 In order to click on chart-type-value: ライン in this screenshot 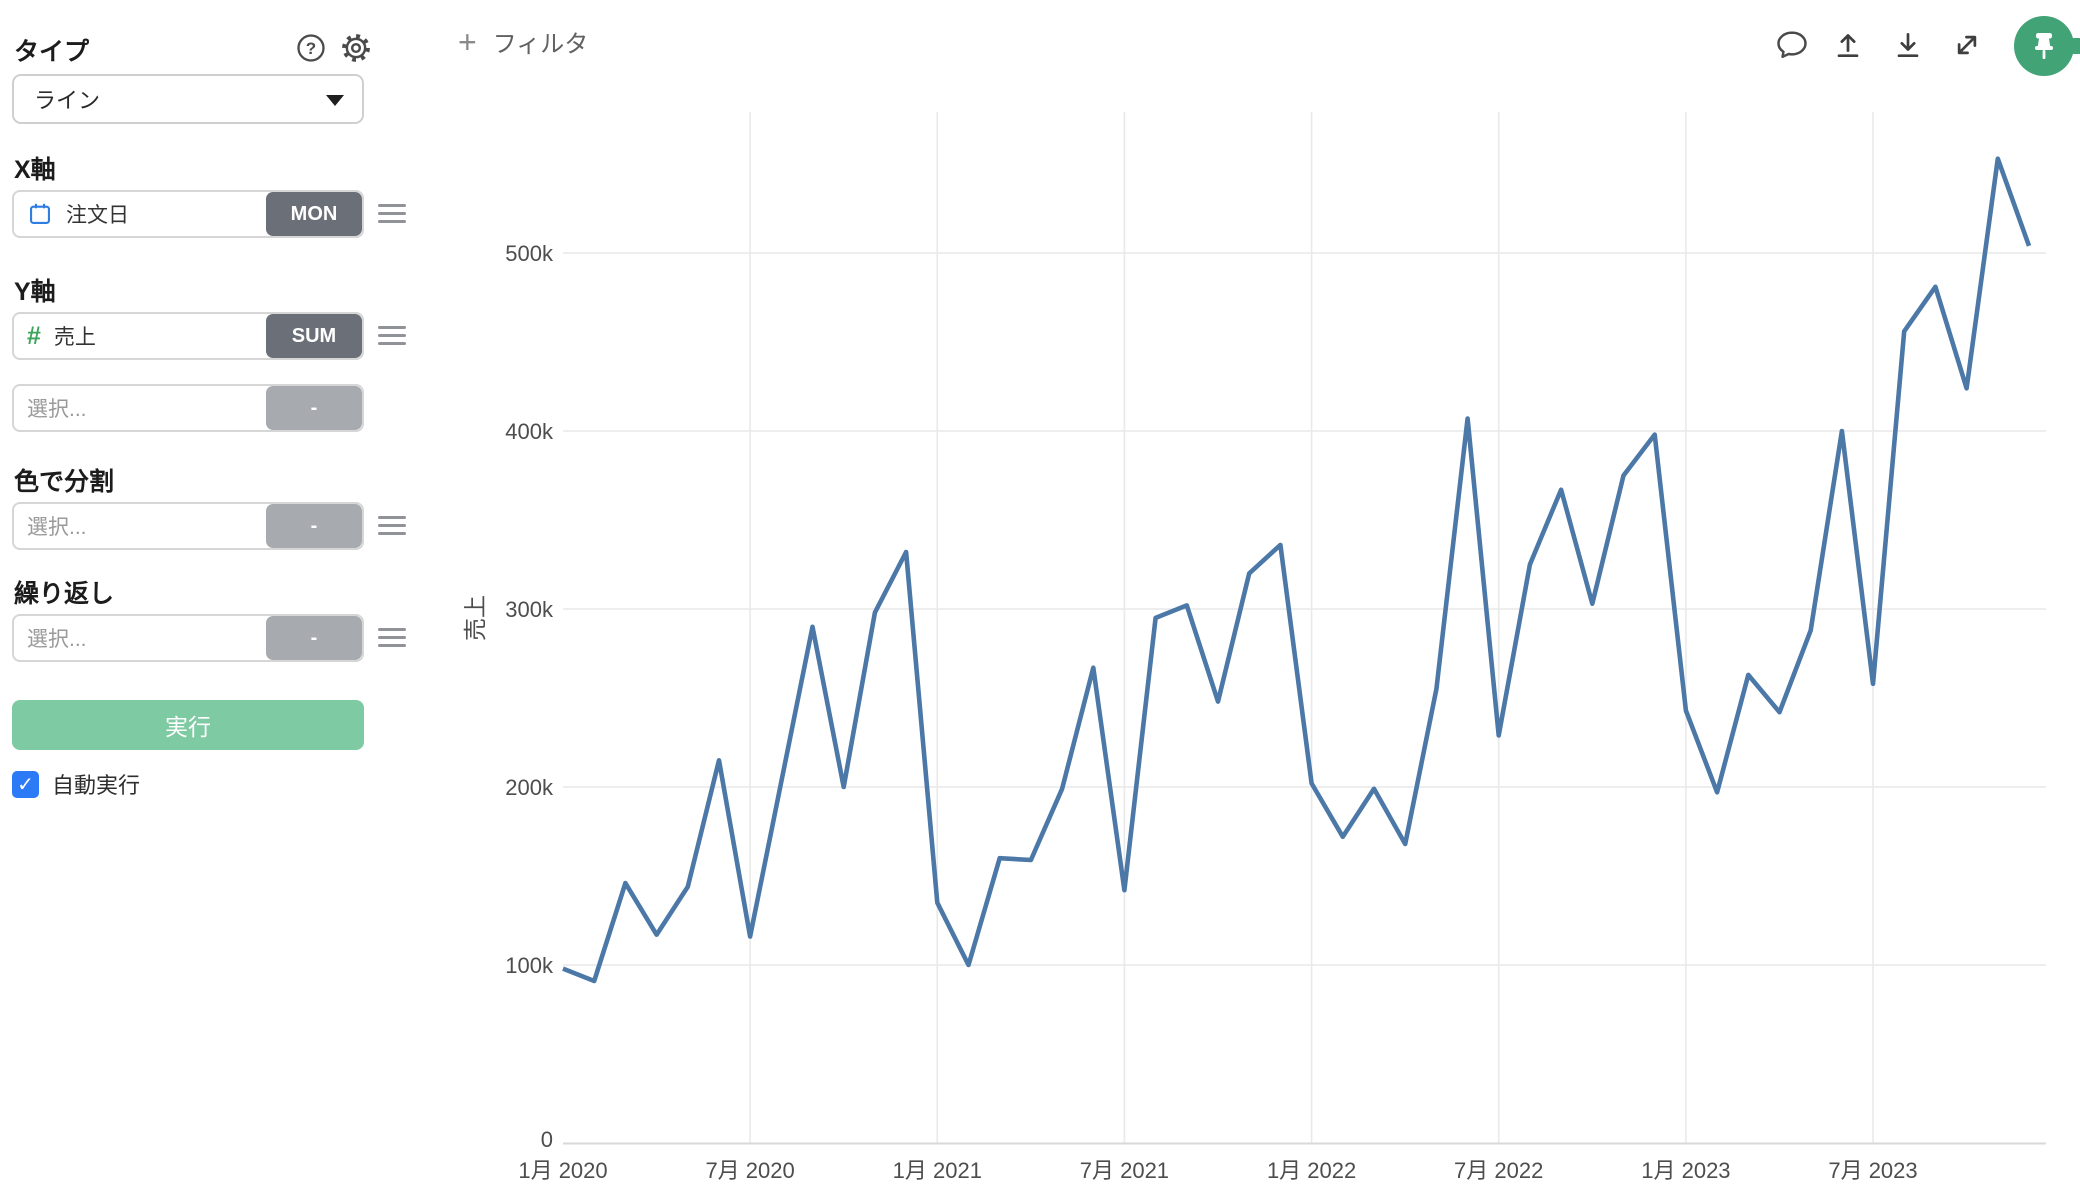, I will do `click(67, 100)`.